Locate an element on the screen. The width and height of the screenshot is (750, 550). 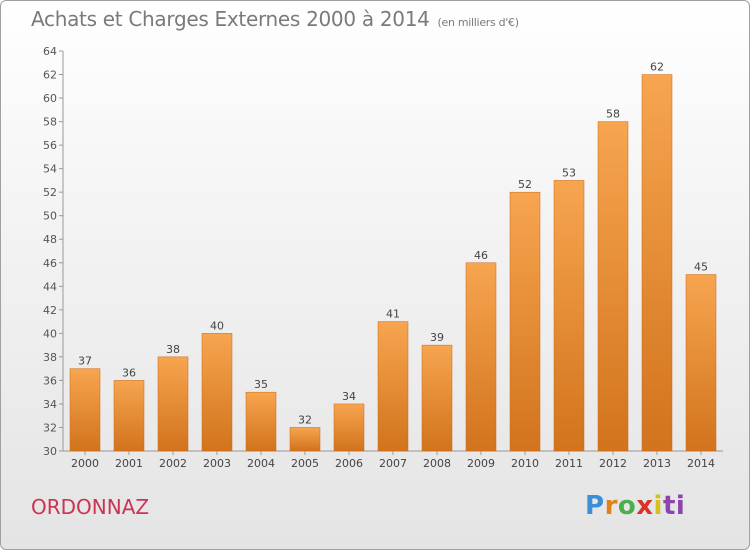
y-tick-label: 34 is located at coordinates (50, 404).